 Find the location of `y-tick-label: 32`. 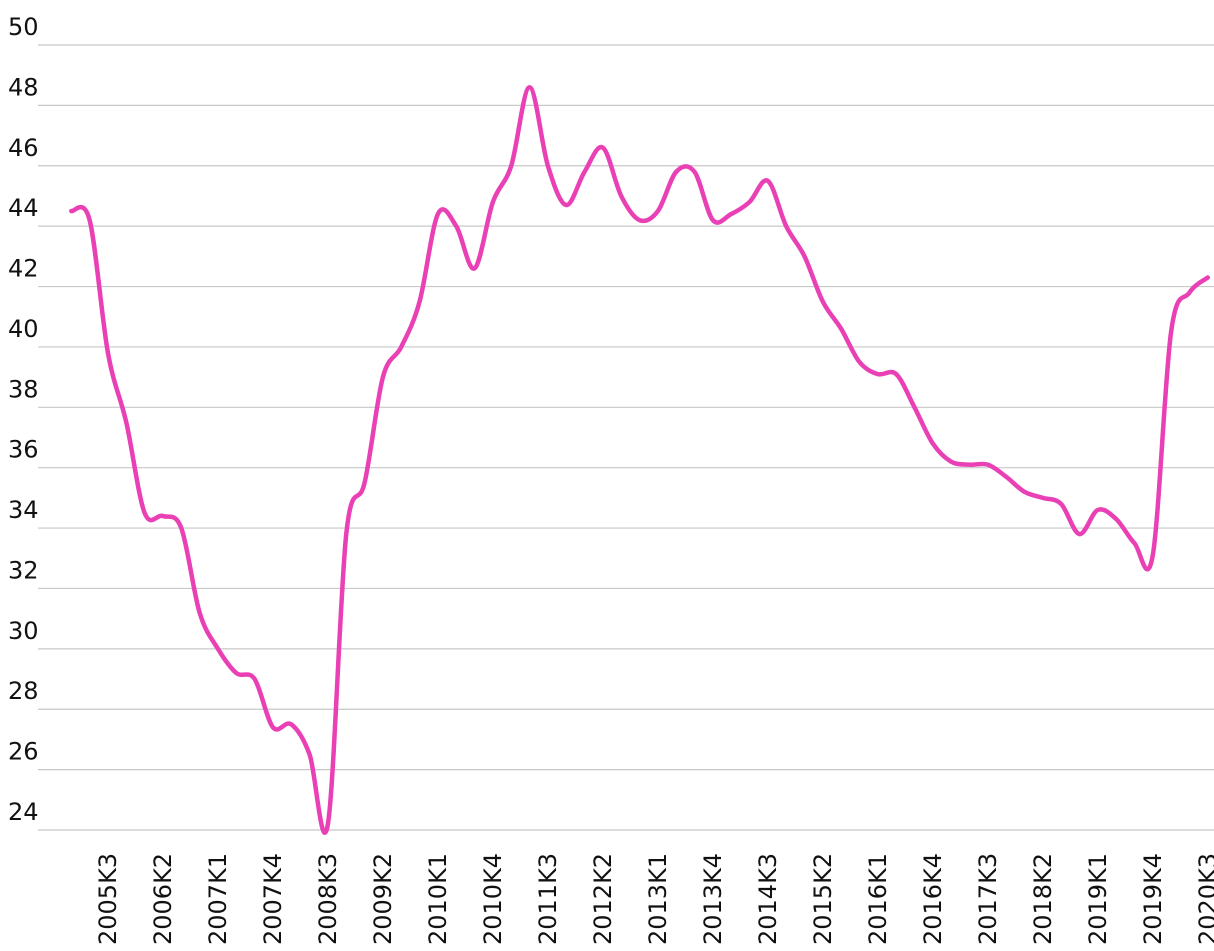

y-tick-label: 32 is located at coordinates (23, 570).